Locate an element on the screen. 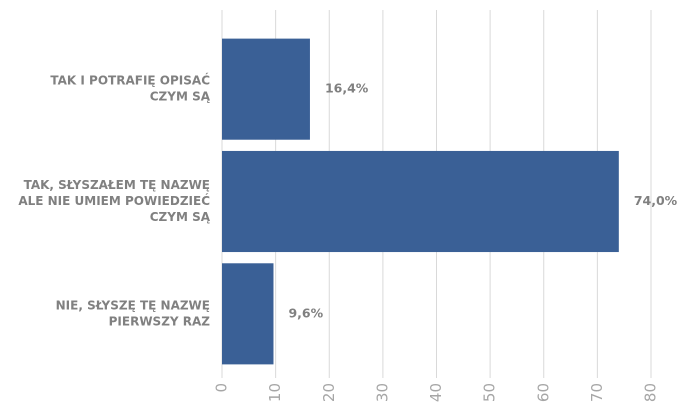 This screenshot has height=416, width=679. y-tick-label: ALE NIE UMIEM POWIEDZIEĆ is located at coordinates (114, 200).